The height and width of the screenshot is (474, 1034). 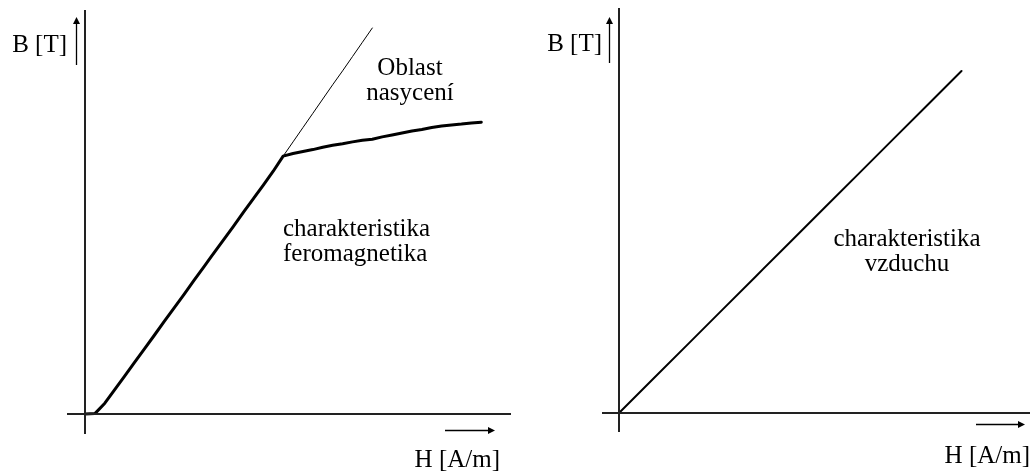 What do you see at coordinates (357, 239) in the screenshot?
I see `series-label: charakteristika feromagnetika` at bounding box center [357, 239].